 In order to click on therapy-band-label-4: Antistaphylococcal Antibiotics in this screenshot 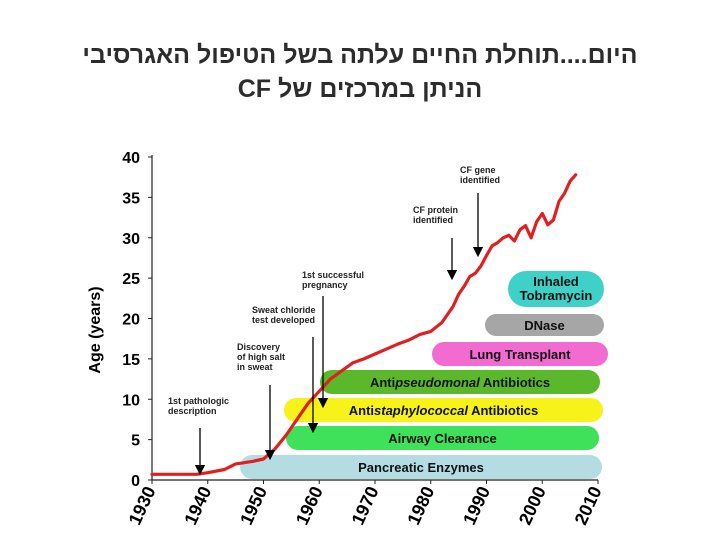, I will do `click(444, 410)`.